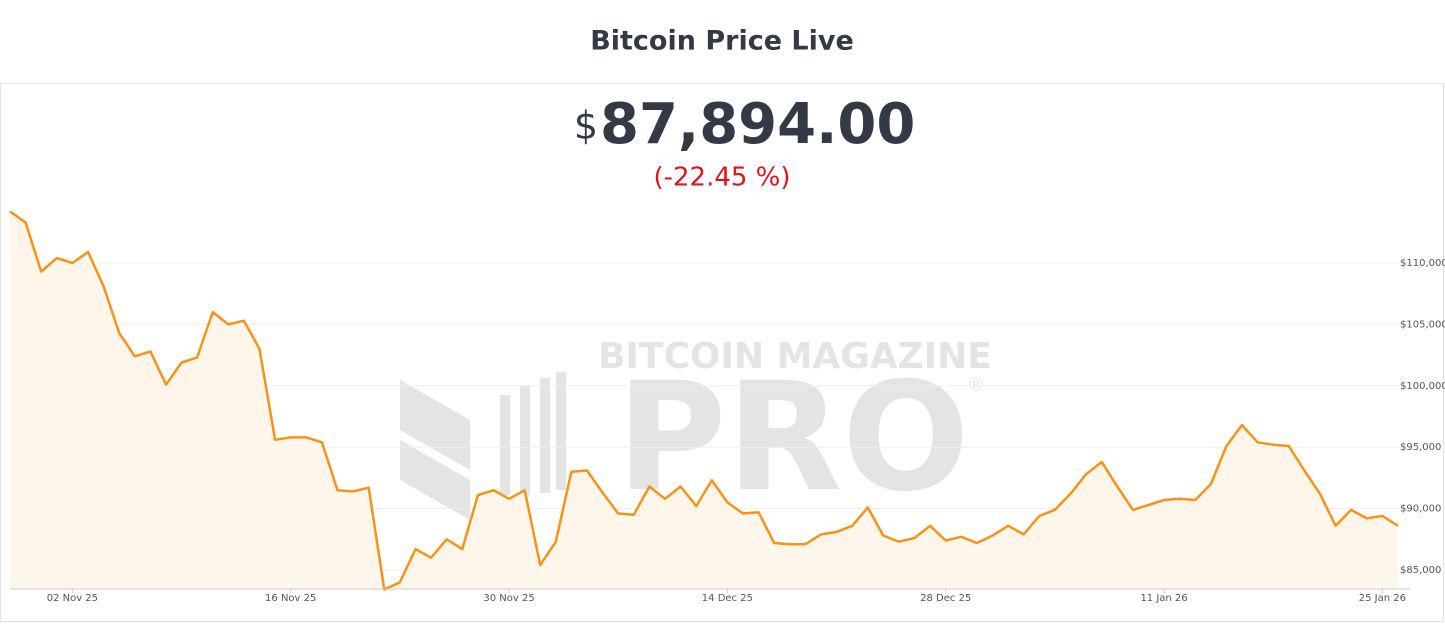 Image resolution: width=1445 pixels, height=624 pixels. Describe the element at coordinates (721, 178) in the screenshot. I see `price-change: (-22.45 %)` at that location.